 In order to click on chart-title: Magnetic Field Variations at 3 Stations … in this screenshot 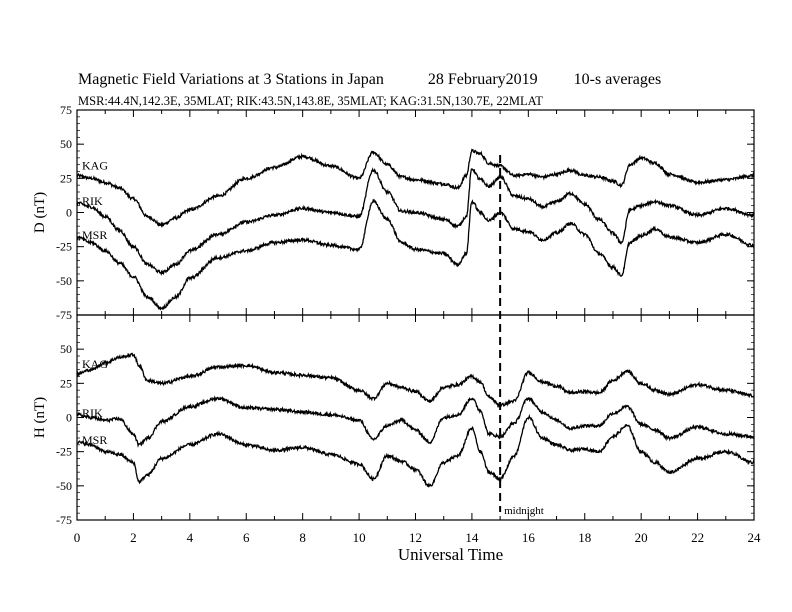, I will do `click(231, 79)`.